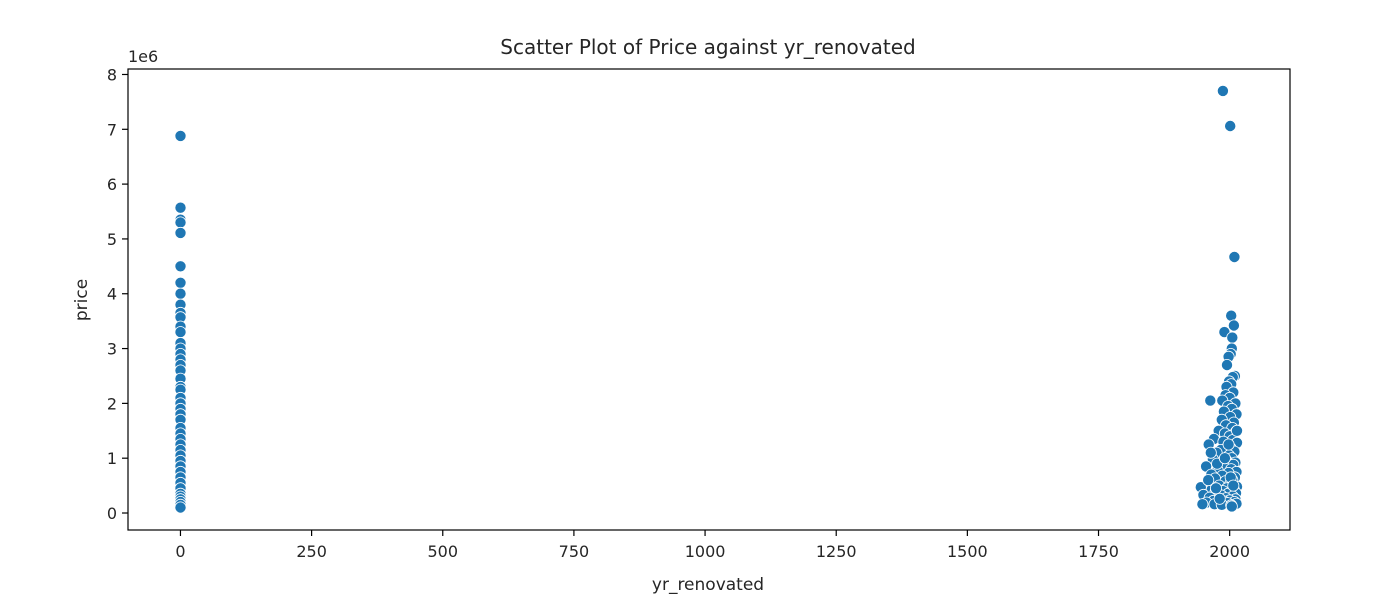 Image resolution: width=1375 pixels, height=612 pixels. I want to click on x-tick-label: 2000, so click(1229, 551).